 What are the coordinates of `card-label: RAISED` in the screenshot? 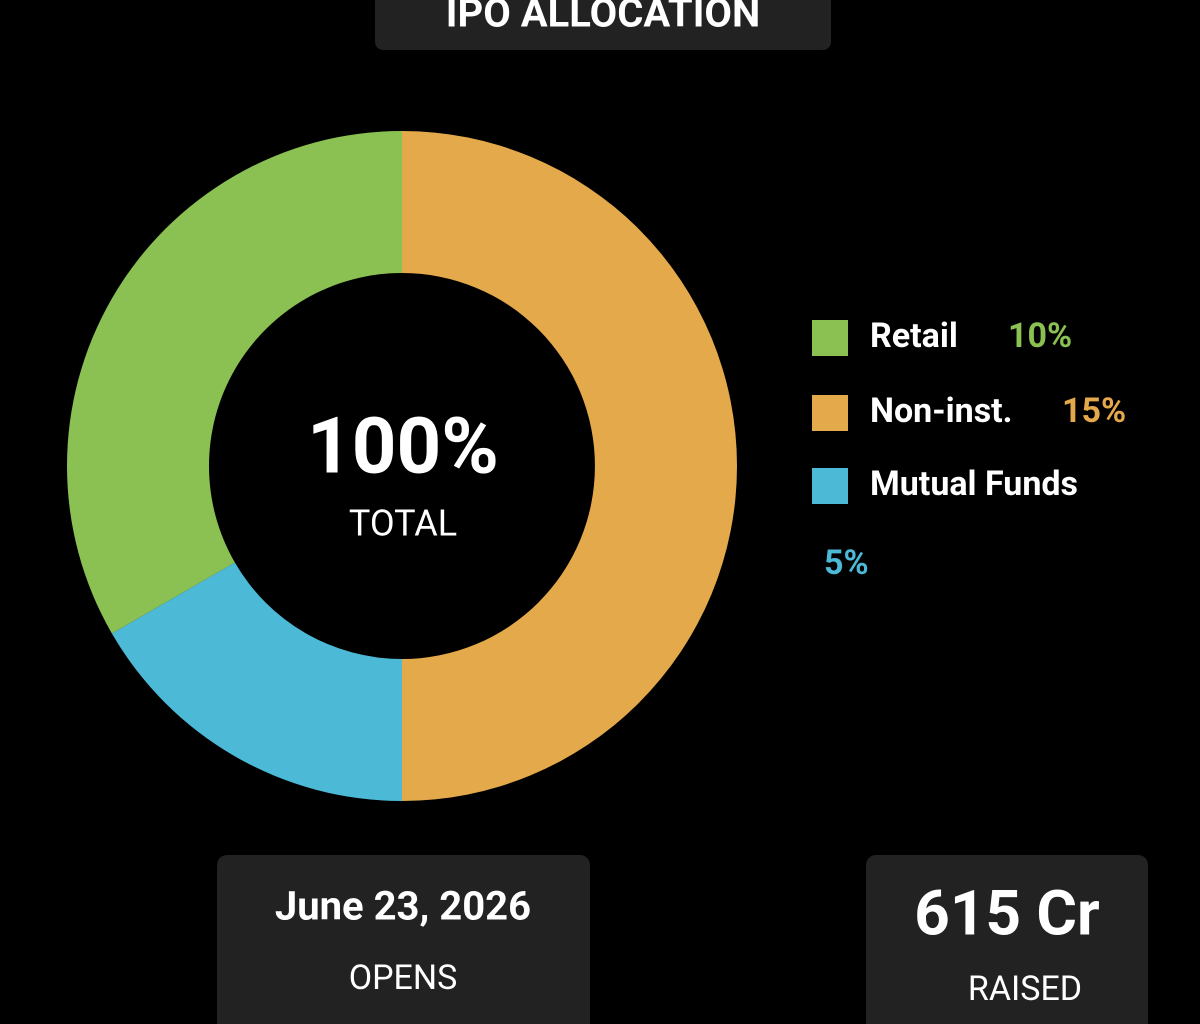 It's located at (1025, 989).